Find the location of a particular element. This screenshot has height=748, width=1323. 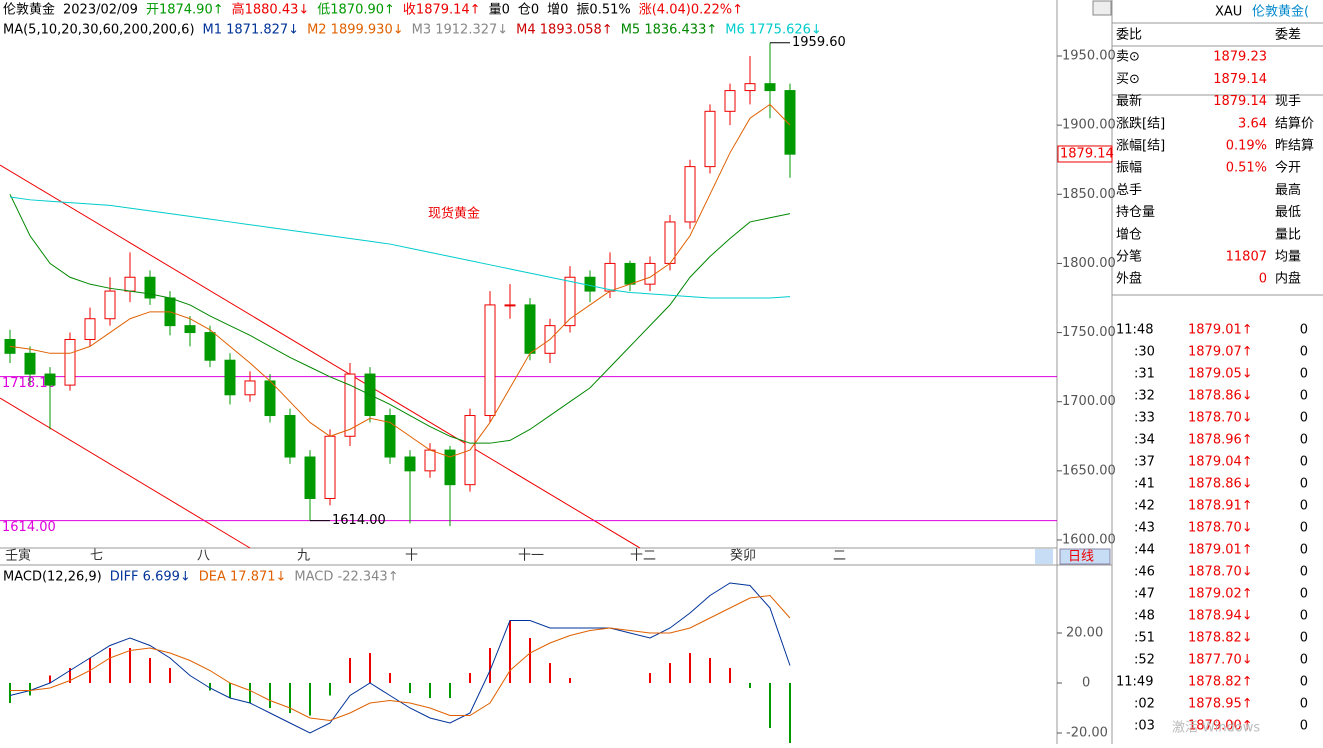

tick-price: 1878.91↑ is located at coordinates (1220, 506).